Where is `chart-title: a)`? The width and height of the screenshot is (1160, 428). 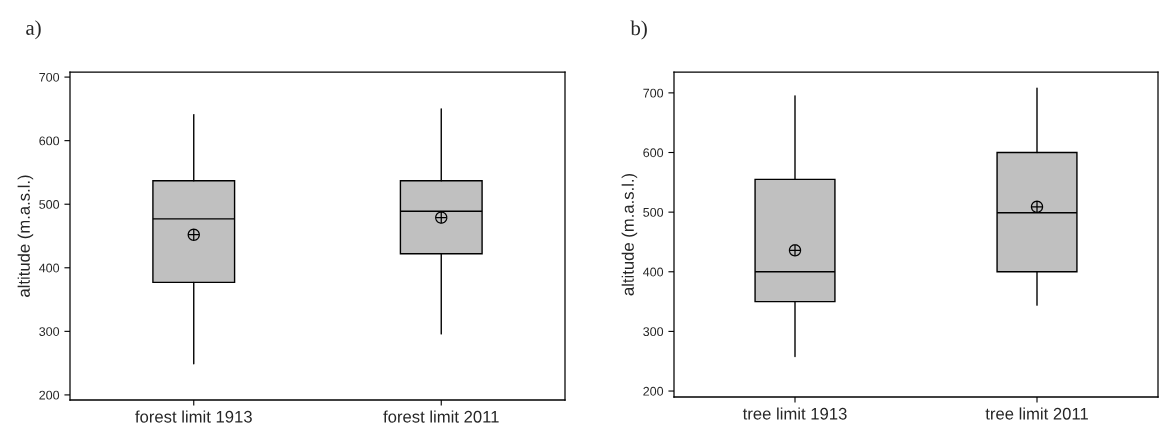
chart-title: a) is located at coordinates (33, 30).